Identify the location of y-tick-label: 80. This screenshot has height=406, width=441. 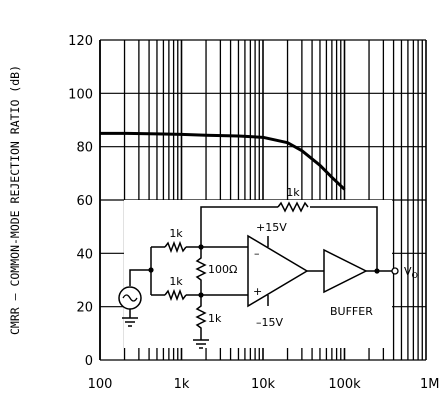
(84, 148).